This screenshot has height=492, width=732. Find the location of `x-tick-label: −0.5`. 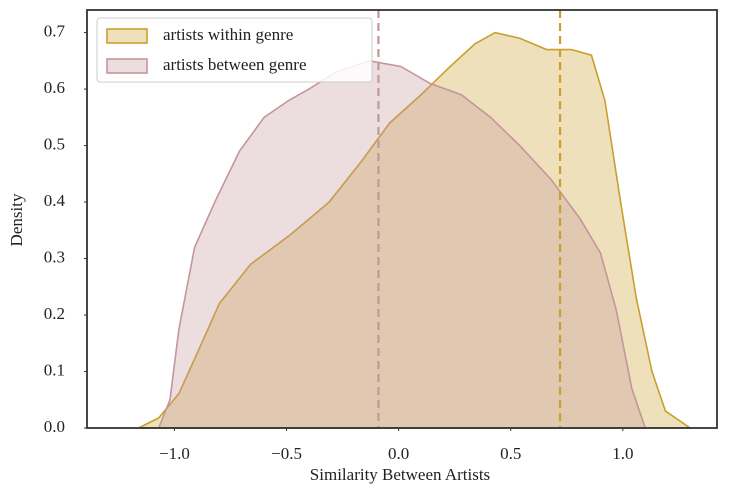

x-tick-label: −0.5 is located at coordinates (286, 453).